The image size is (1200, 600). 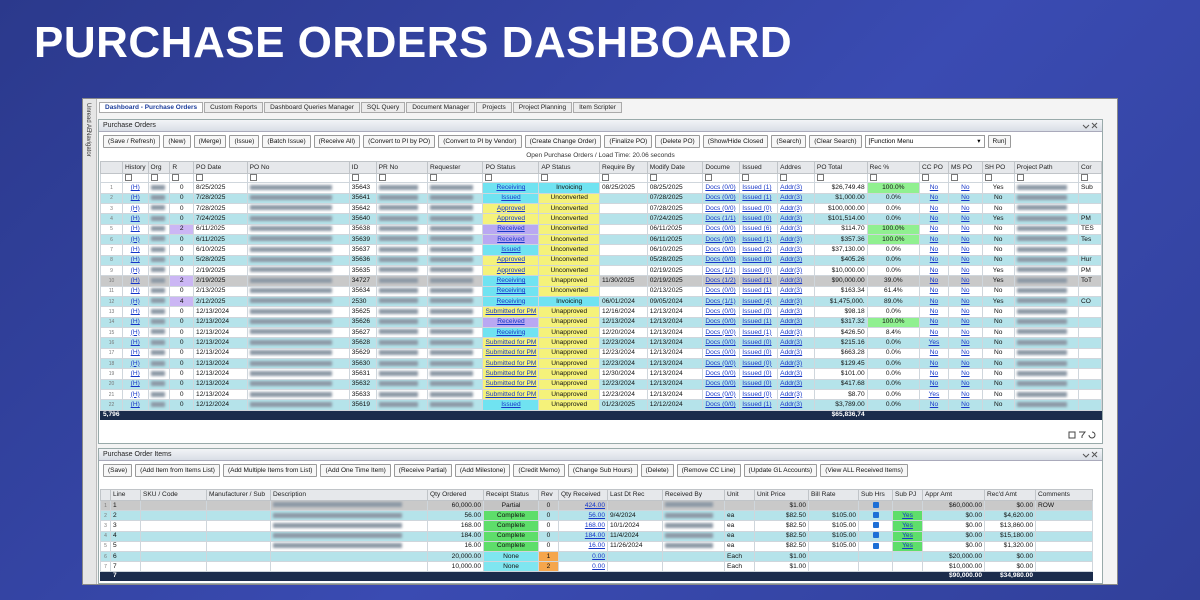 I want to click on column-header: MS PO, so click(x=965, y=167).